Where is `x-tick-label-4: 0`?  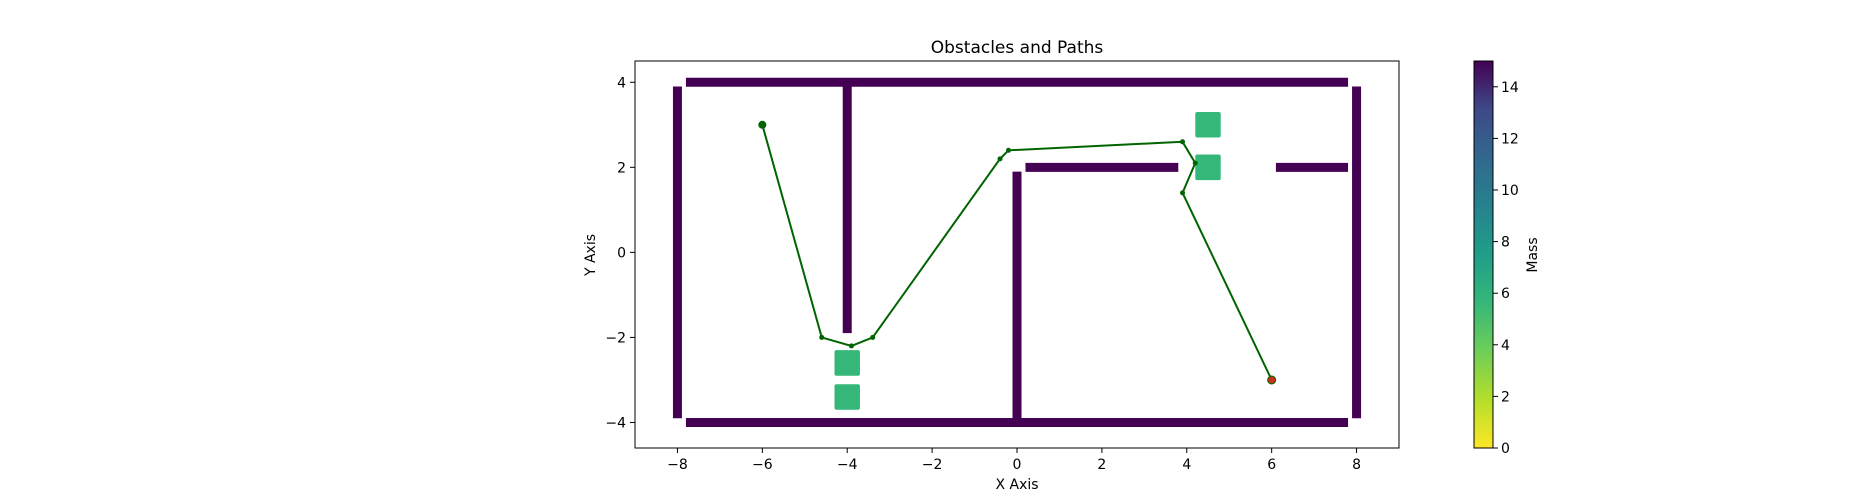
x-tick-label-4: 0 is located at coordinates (1017, 465).